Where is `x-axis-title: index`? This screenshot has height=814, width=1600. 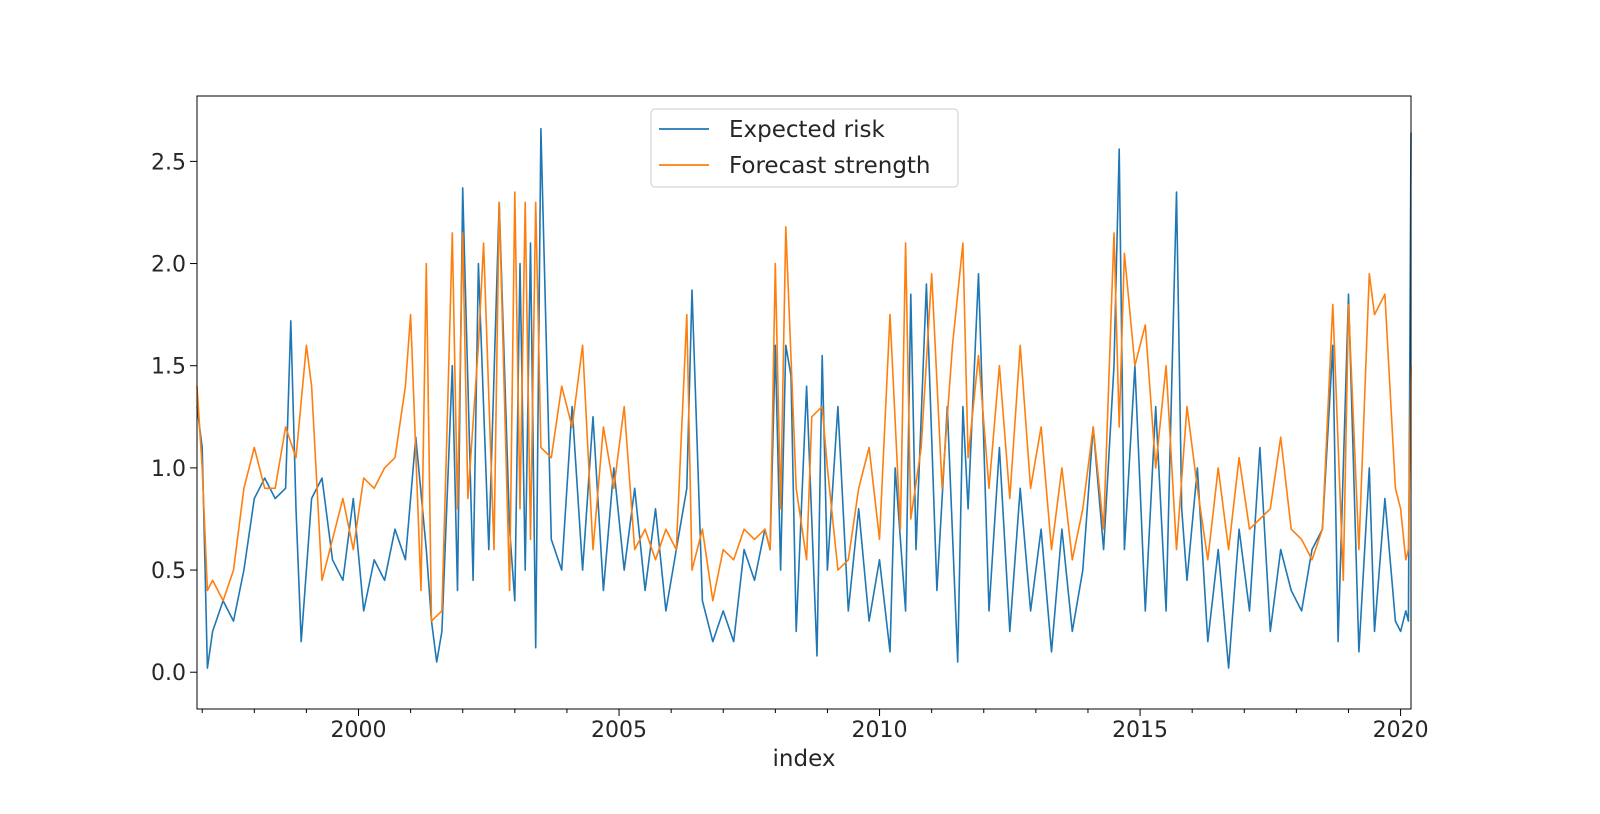
x-axis-title: index is located at coordinates (804, 759).